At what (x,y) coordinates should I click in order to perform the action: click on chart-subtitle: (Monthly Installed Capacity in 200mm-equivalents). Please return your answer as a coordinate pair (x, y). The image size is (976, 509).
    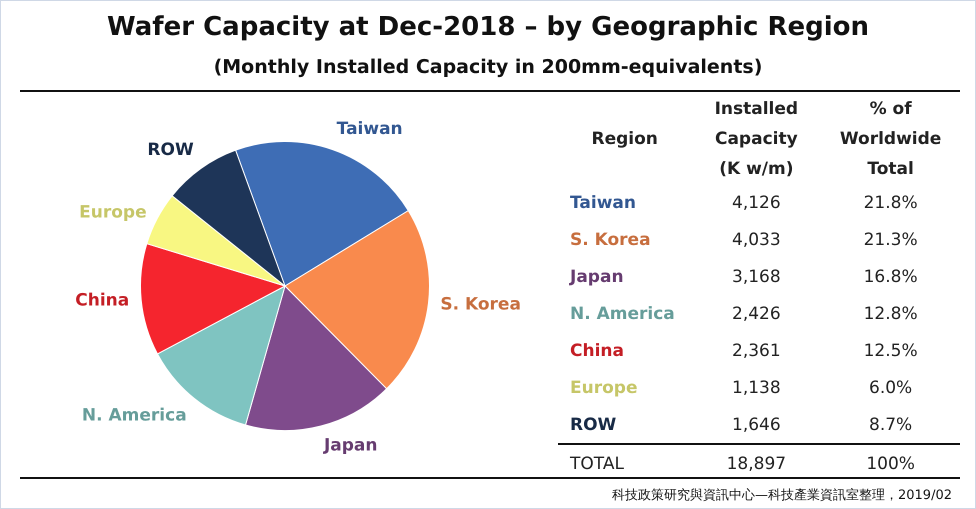
    Looking at the image, I should click on (488, 67).